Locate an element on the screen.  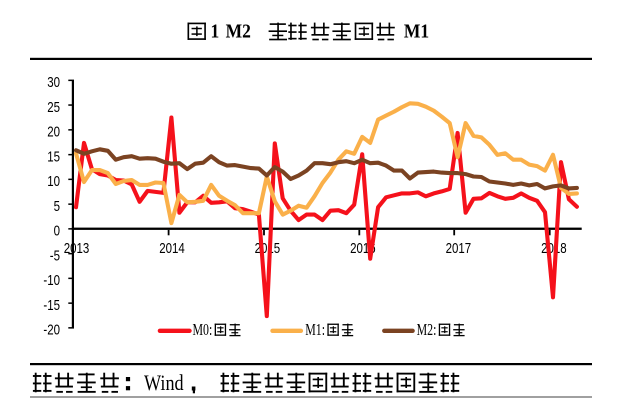
svg-text: -5 is located at coordinates (55, 255).